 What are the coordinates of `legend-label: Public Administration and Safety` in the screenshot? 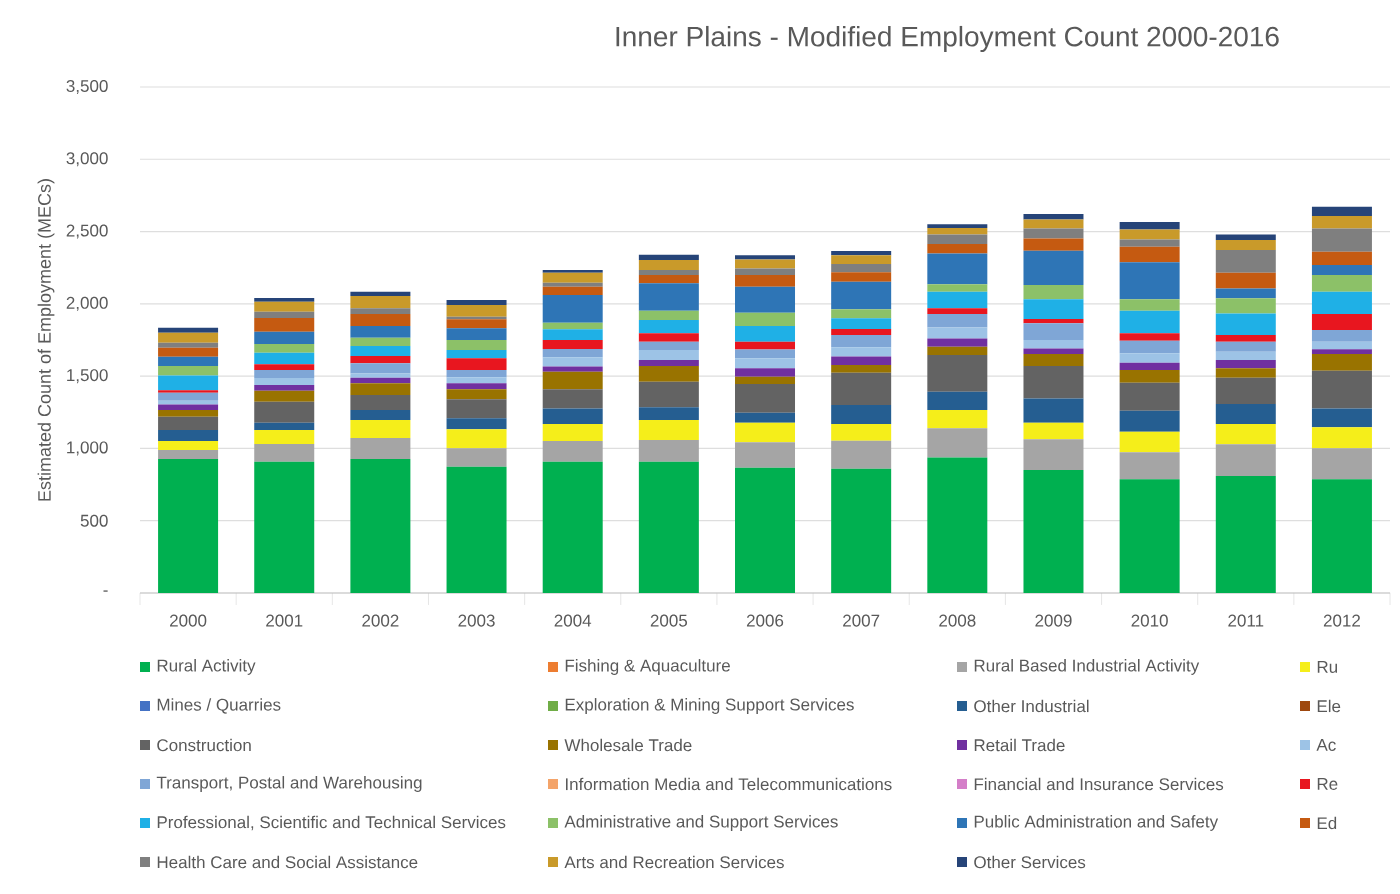 It's located at (1096, 823).